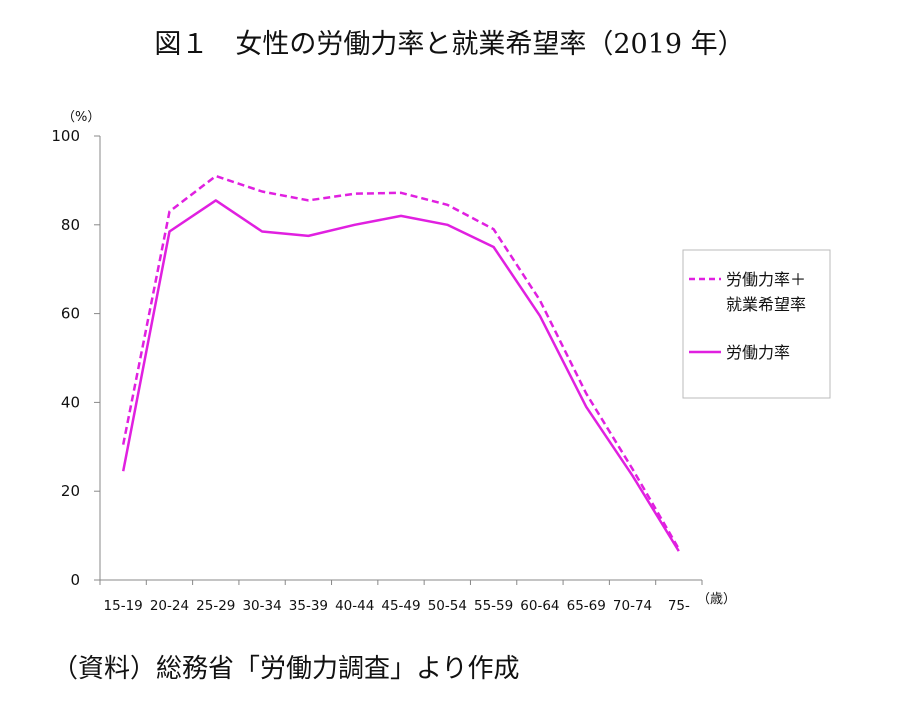  What do you see at coordinates (766, 279) in the screenshot?
I see `legend-label-line: 労働力率＋` at bounding box center [766, 279].